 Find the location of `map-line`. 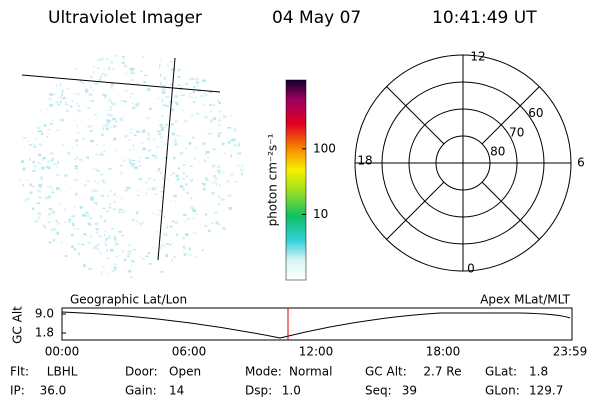

map-line is located at coordinates (121, 83).